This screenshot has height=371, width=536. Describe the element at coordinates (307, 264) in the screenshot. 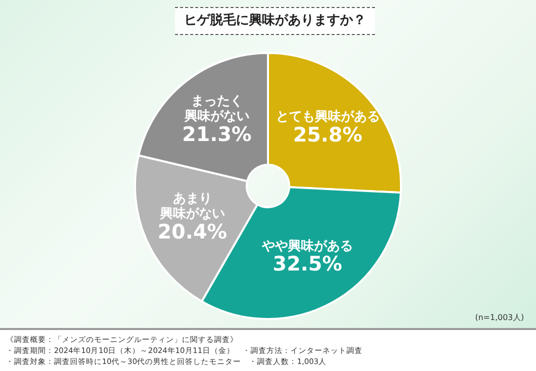

I see `data-label: 32.5%` at that location.